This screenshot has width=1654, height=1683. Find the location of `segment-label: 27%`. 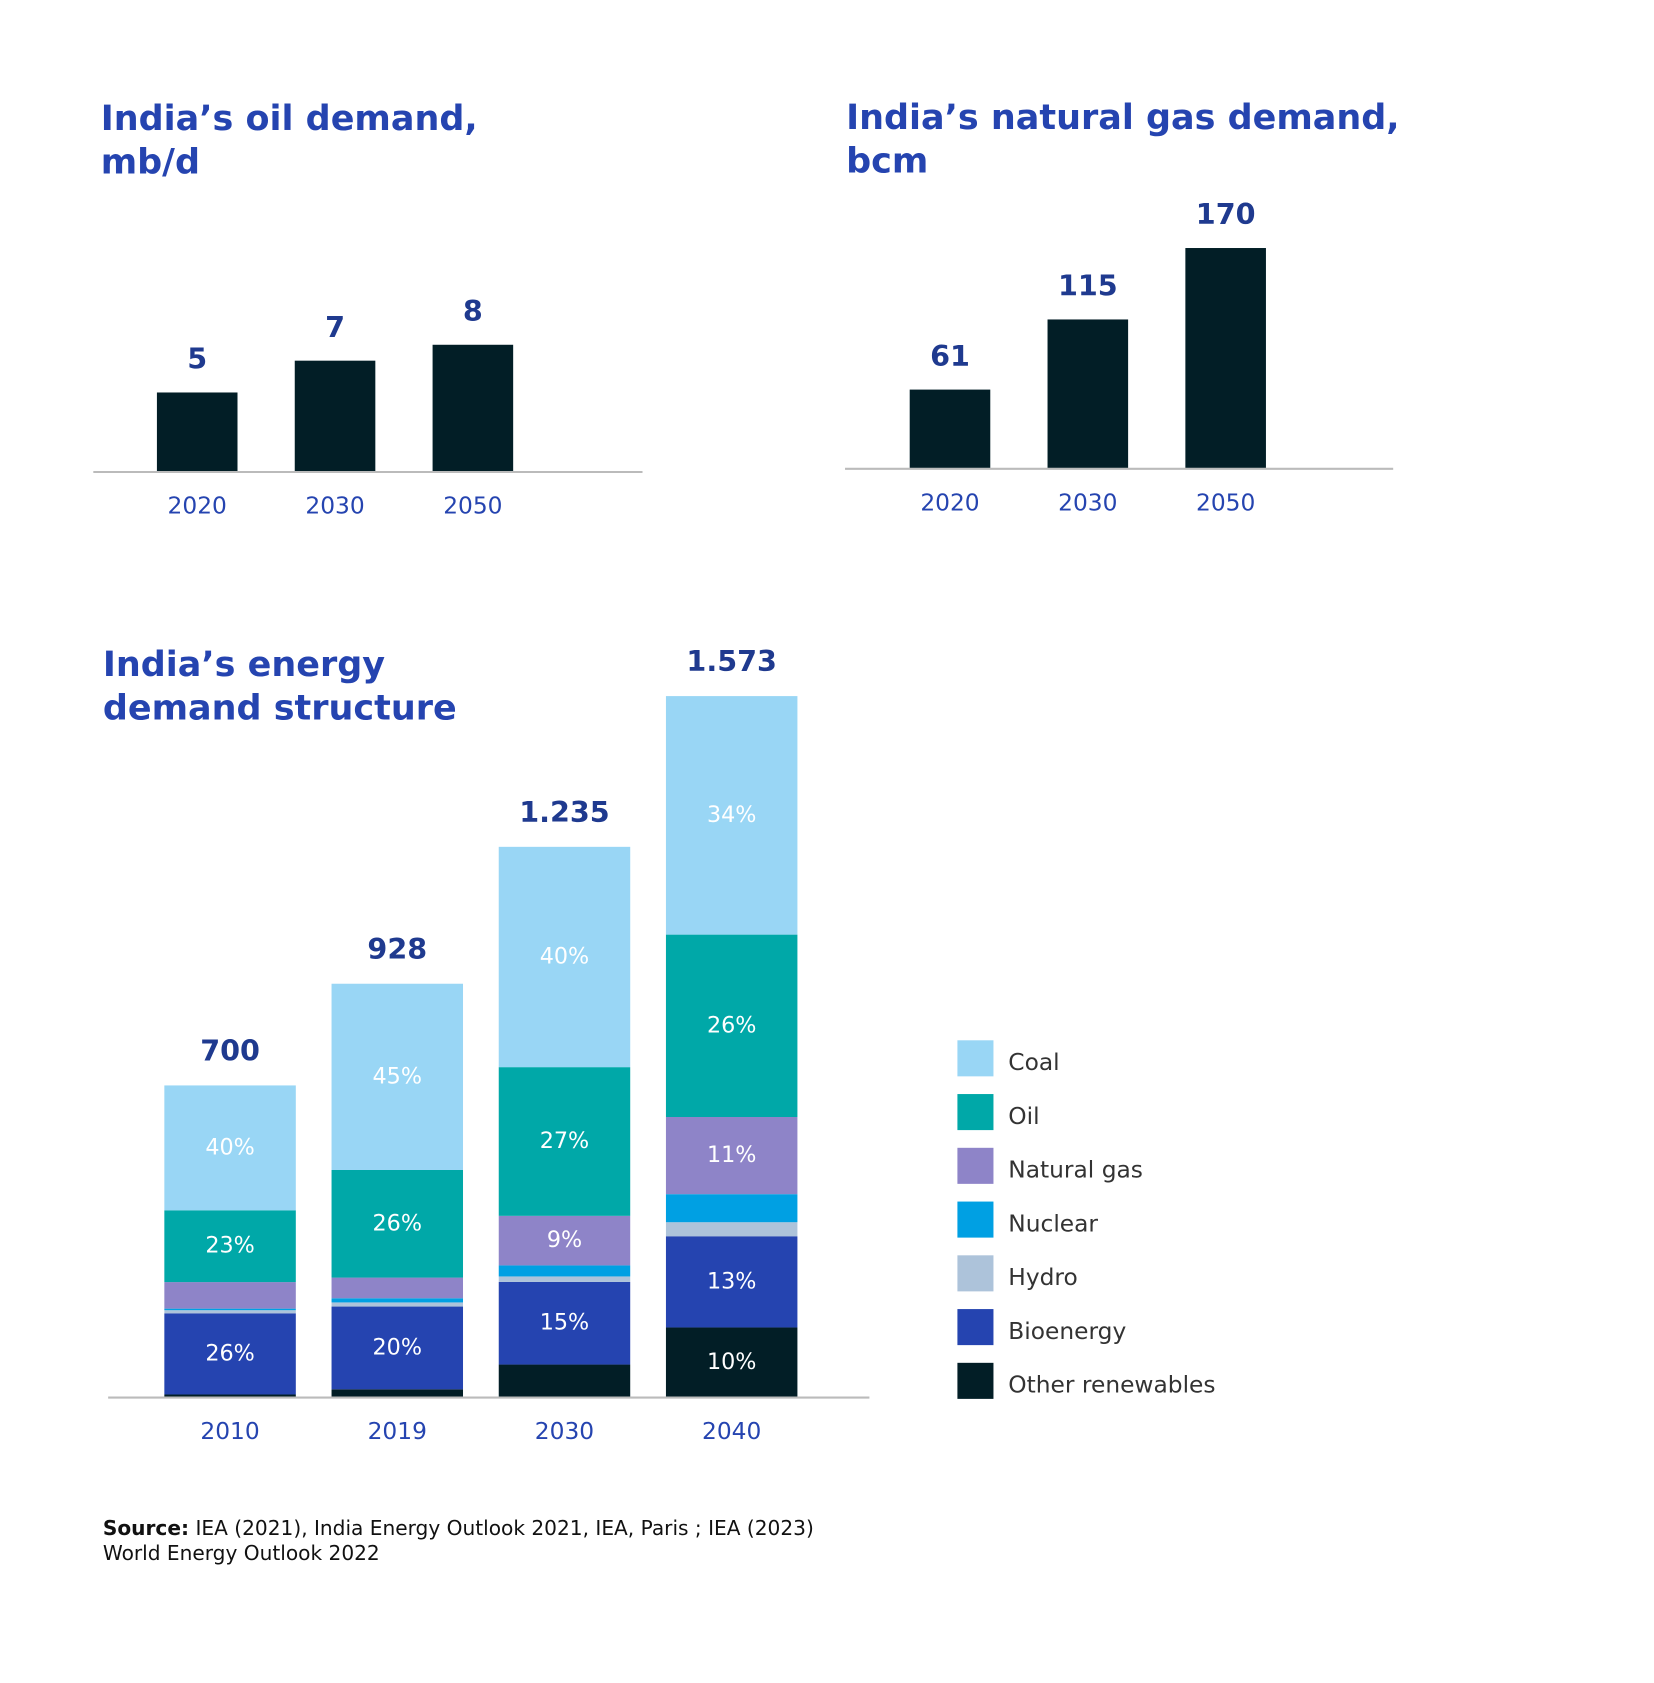

segment-label: 27% is located at coordinates (564, 1141).